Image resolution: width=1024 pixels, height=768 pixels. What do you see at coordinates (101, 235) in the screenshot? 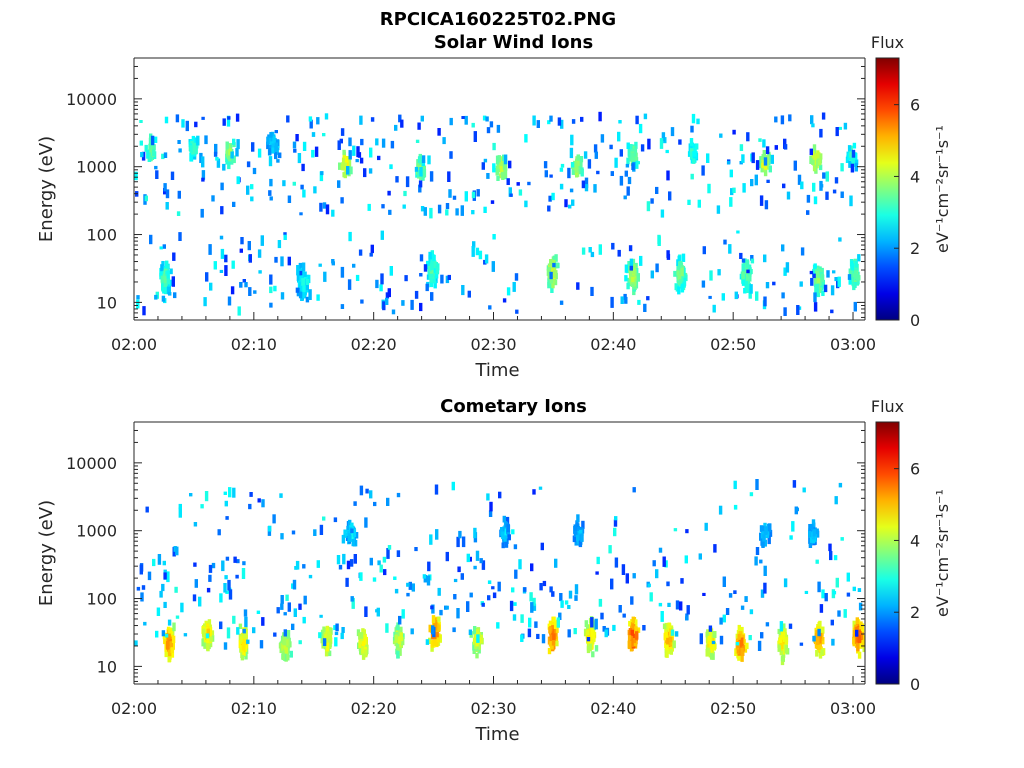
I see `y-tick-label: 100` at bounding box center [101, 235].